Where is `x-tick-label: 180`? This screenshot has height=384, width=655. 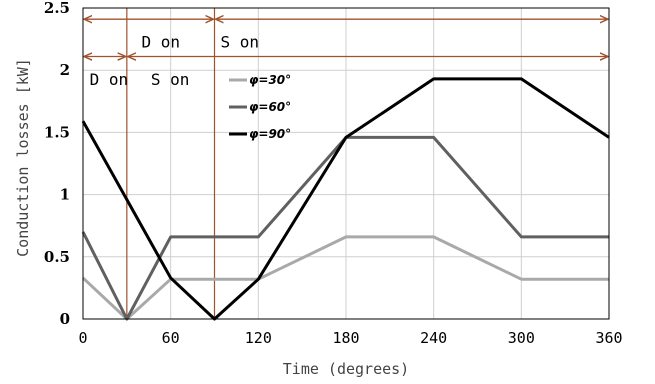 x-tick-label: 180 is located at coordinates (345, 338).